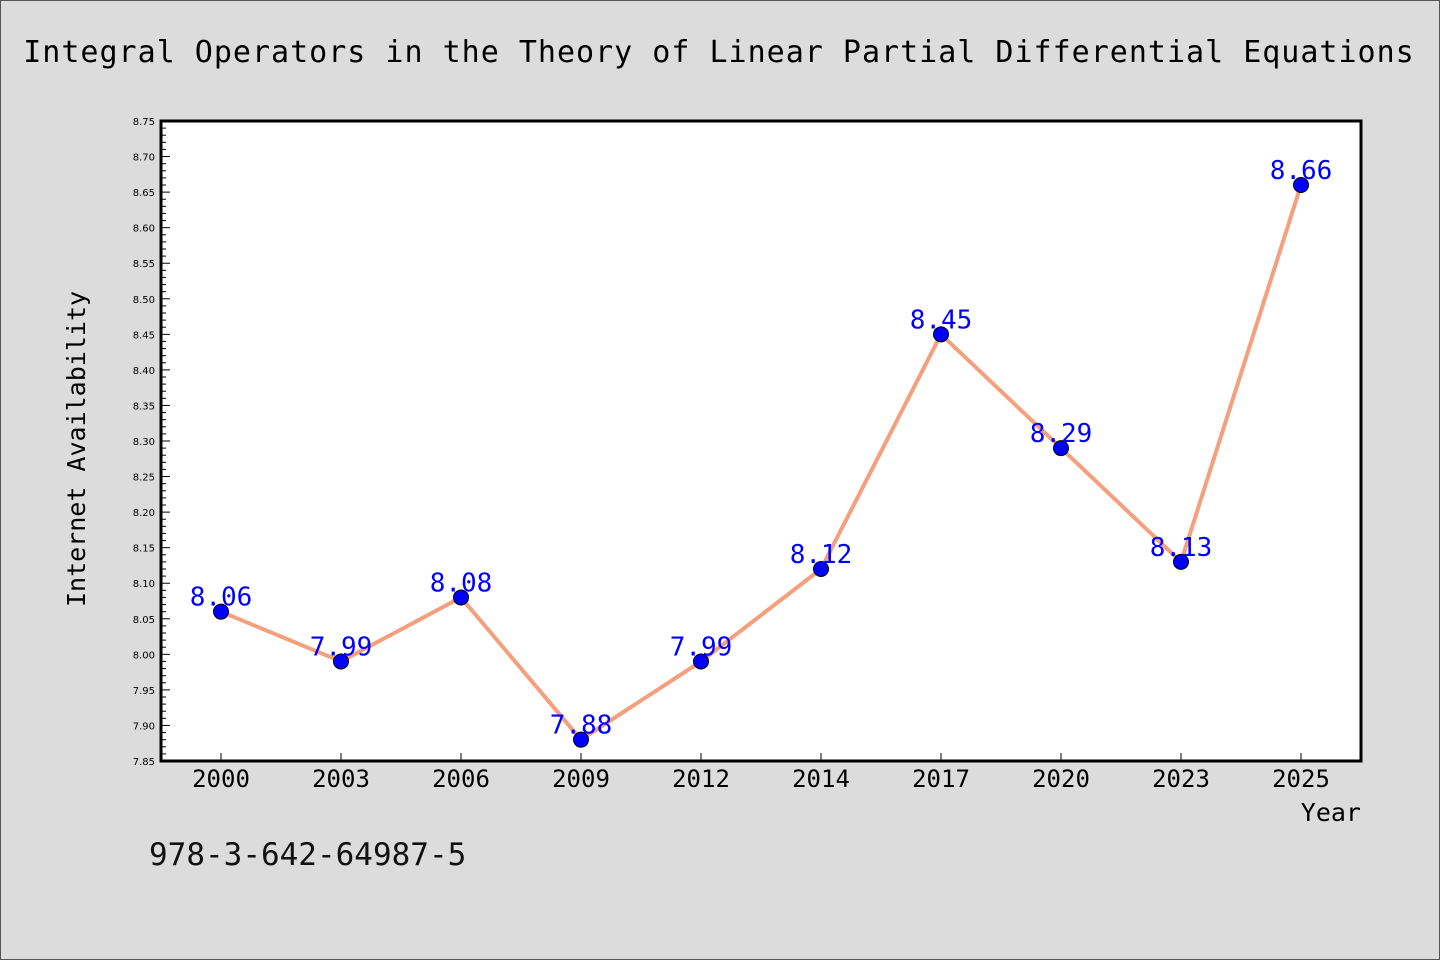  What do you see at coordinates (821, 779) in the screenshot?
I see `x-tick-label: 2014` at bounding box center [821, 779].